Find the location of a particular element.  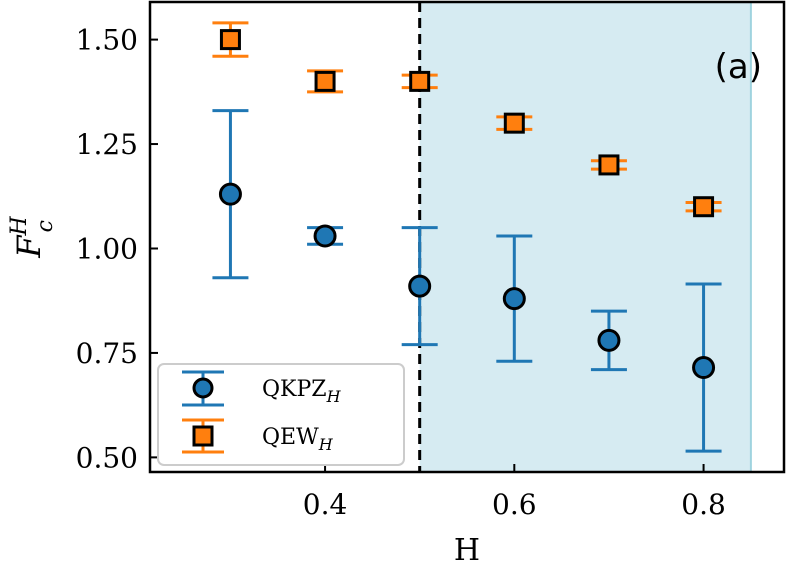

legend-frame is located at coordinates (281, 414).